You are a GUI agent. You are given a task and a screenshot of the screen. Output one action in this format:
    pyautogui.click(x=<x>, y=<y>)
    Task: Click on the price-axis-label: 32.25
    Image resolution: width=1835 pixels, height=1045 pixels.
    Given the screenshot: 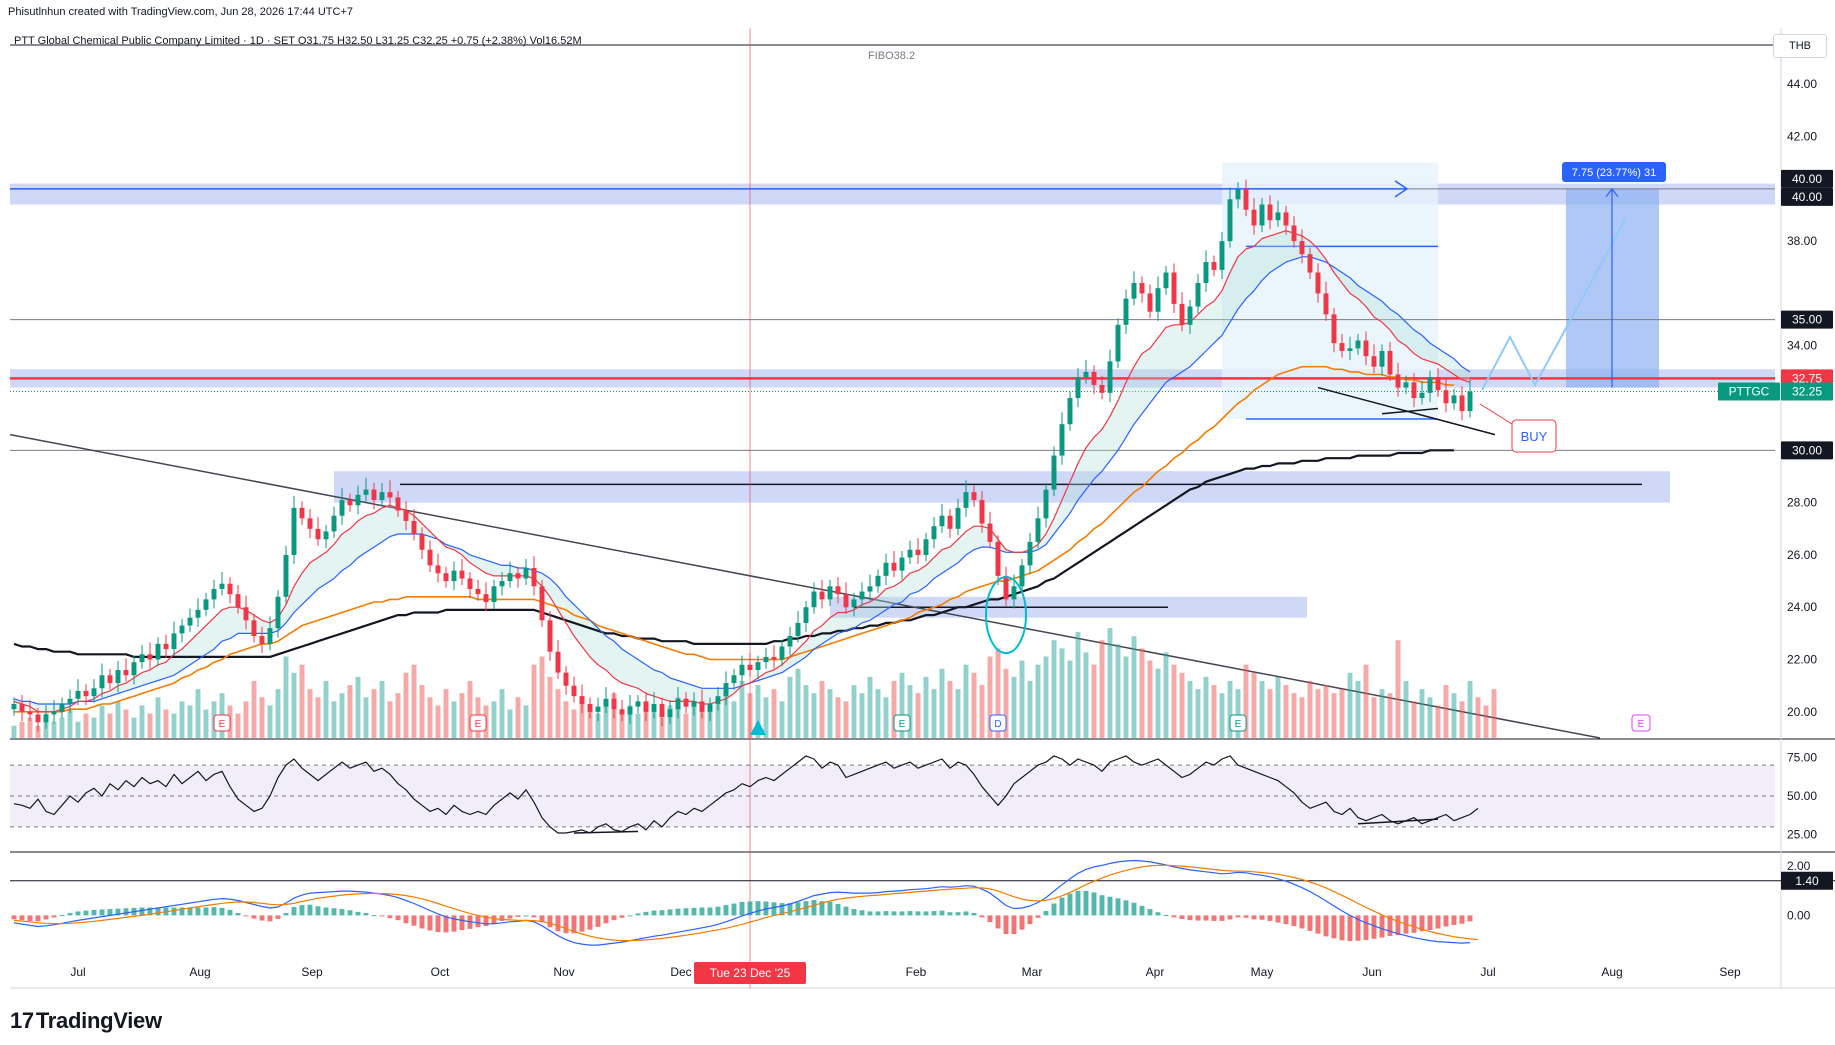 What is the action you would take?
    pyautogui.click(x=1807, y=392)
    